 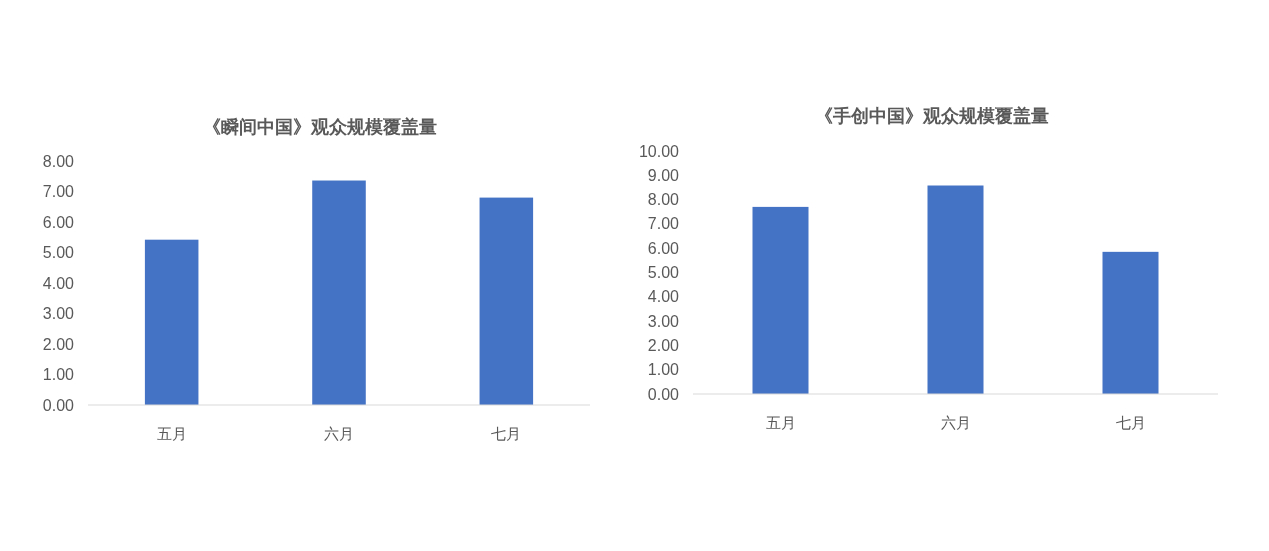 I want to click on chart-title: 《瞬间中国》观众规模覆盖量, so click(x=320, y=127).